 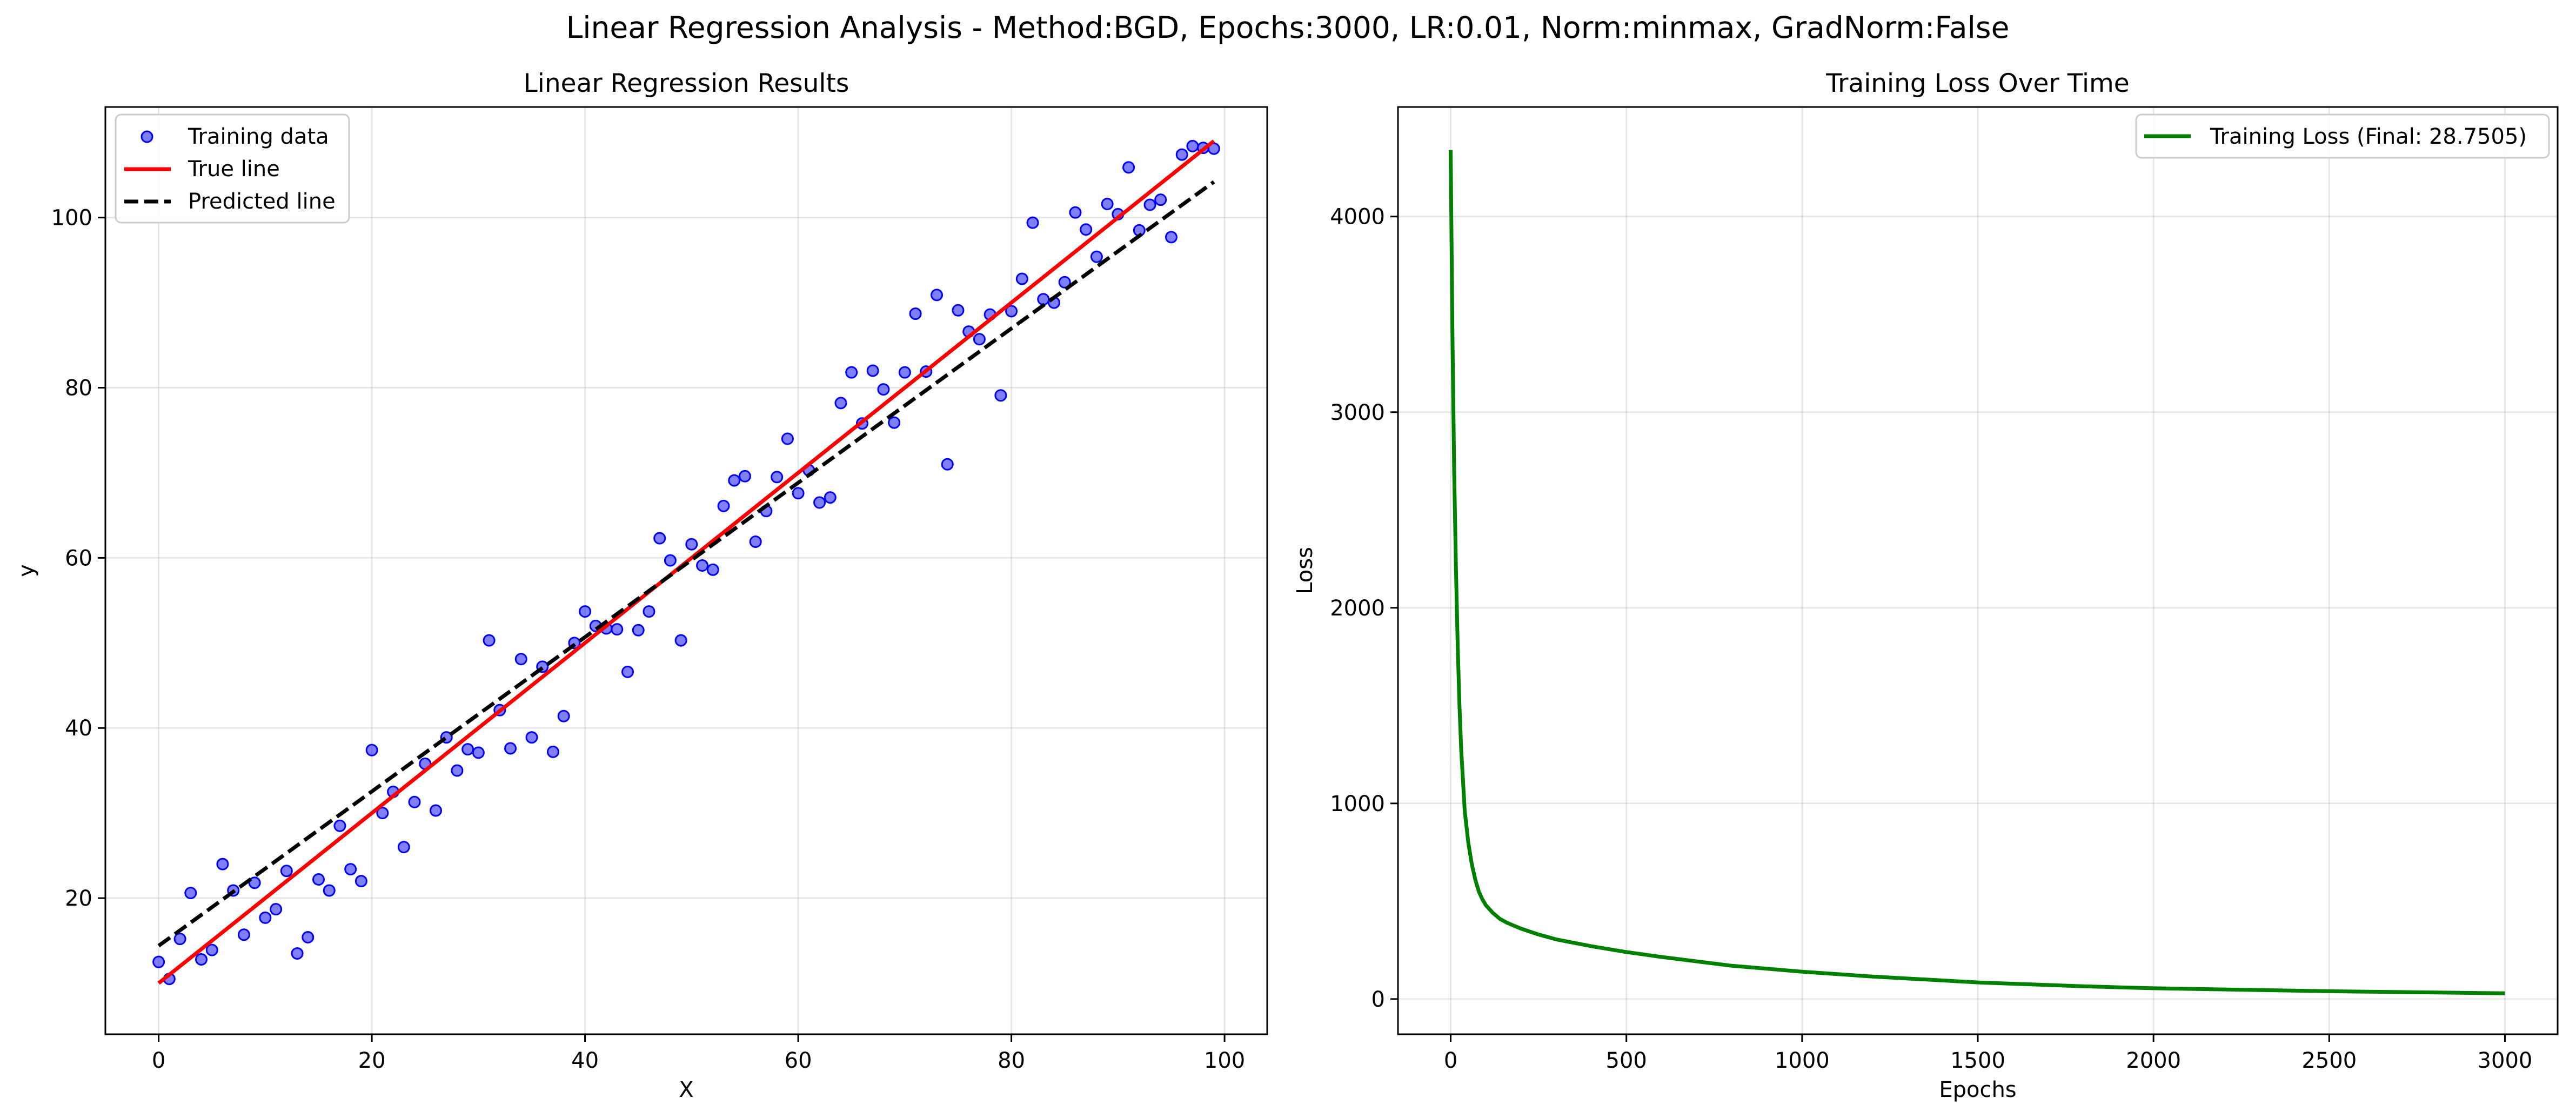 I want to click on loss-xtick-label: 3000, so click(x=2505, y=1061).